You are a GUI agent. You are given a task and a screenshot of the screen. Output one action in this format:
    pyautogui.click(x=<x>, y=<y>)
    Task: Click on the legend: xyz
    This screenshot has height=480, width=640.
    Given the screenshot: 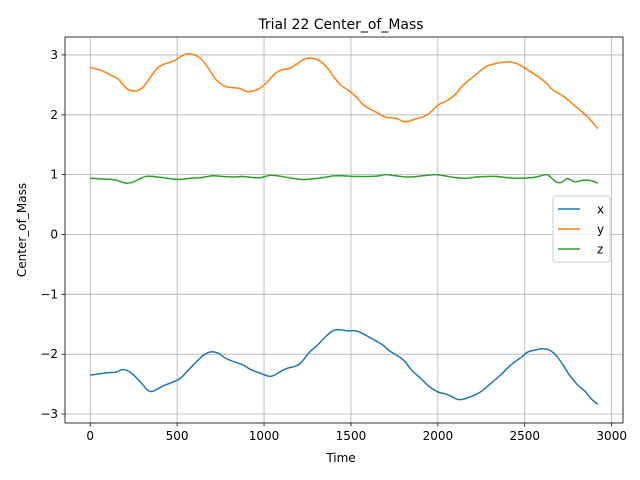 What is the action you would take?
    pyautogui.click(x=581, y=229)
    